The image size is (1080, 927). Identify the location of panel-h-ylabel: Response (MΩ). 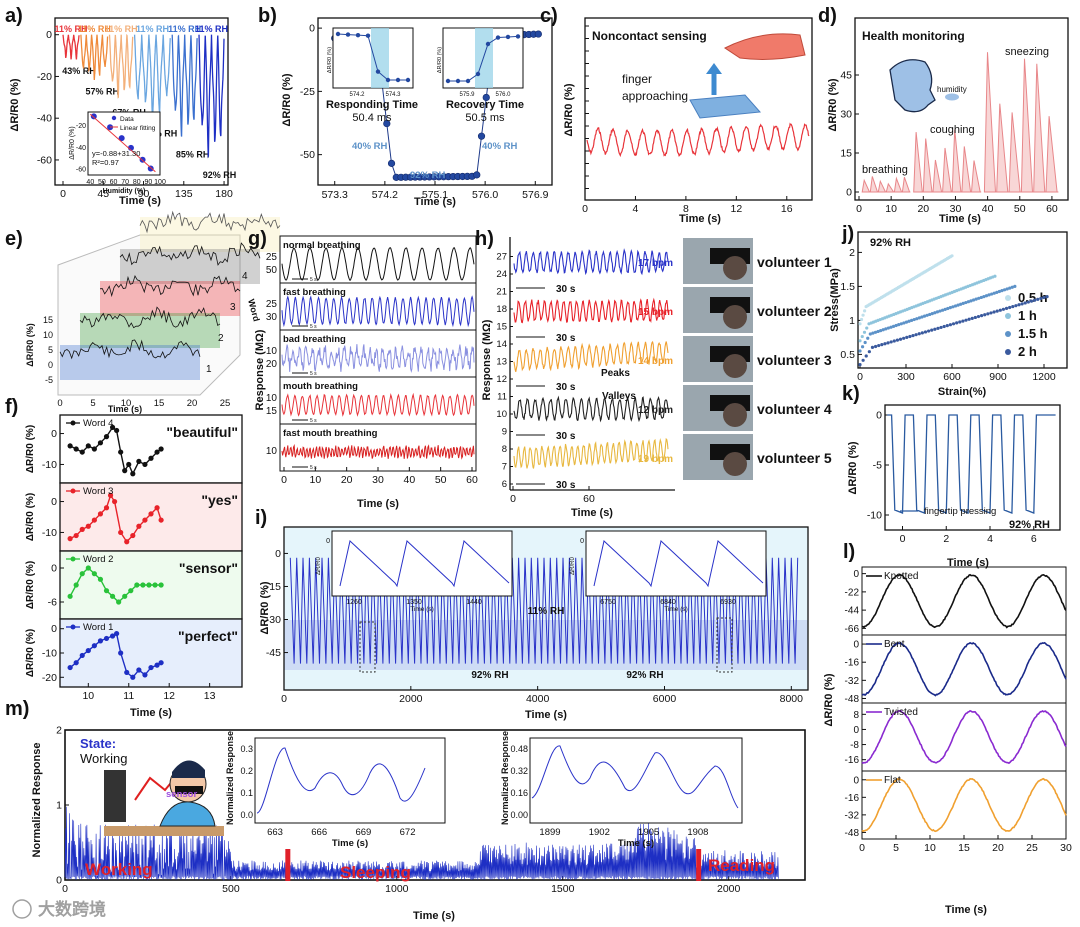
(487, 359).